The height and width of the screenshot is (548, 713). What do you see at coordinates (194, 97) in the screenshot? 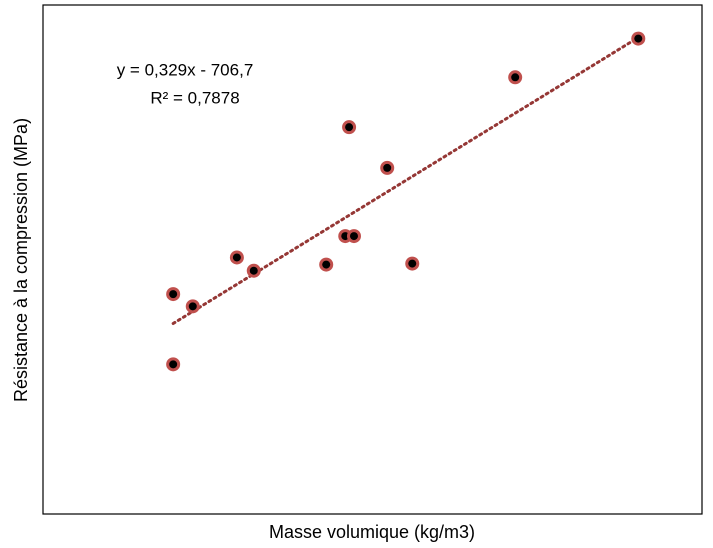
I see `trend-r2: R² = 0,7878` at bounding box center [194, 97].